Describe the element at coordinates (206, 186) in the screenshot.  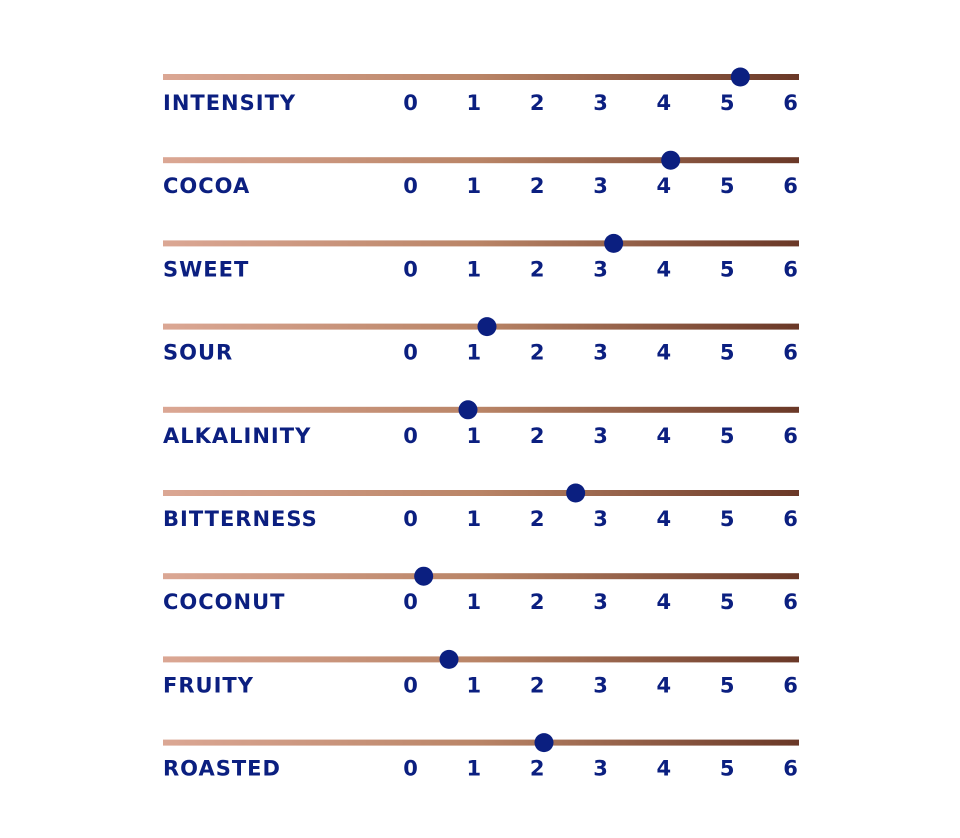
I see `row-label: COCOA` at that location.